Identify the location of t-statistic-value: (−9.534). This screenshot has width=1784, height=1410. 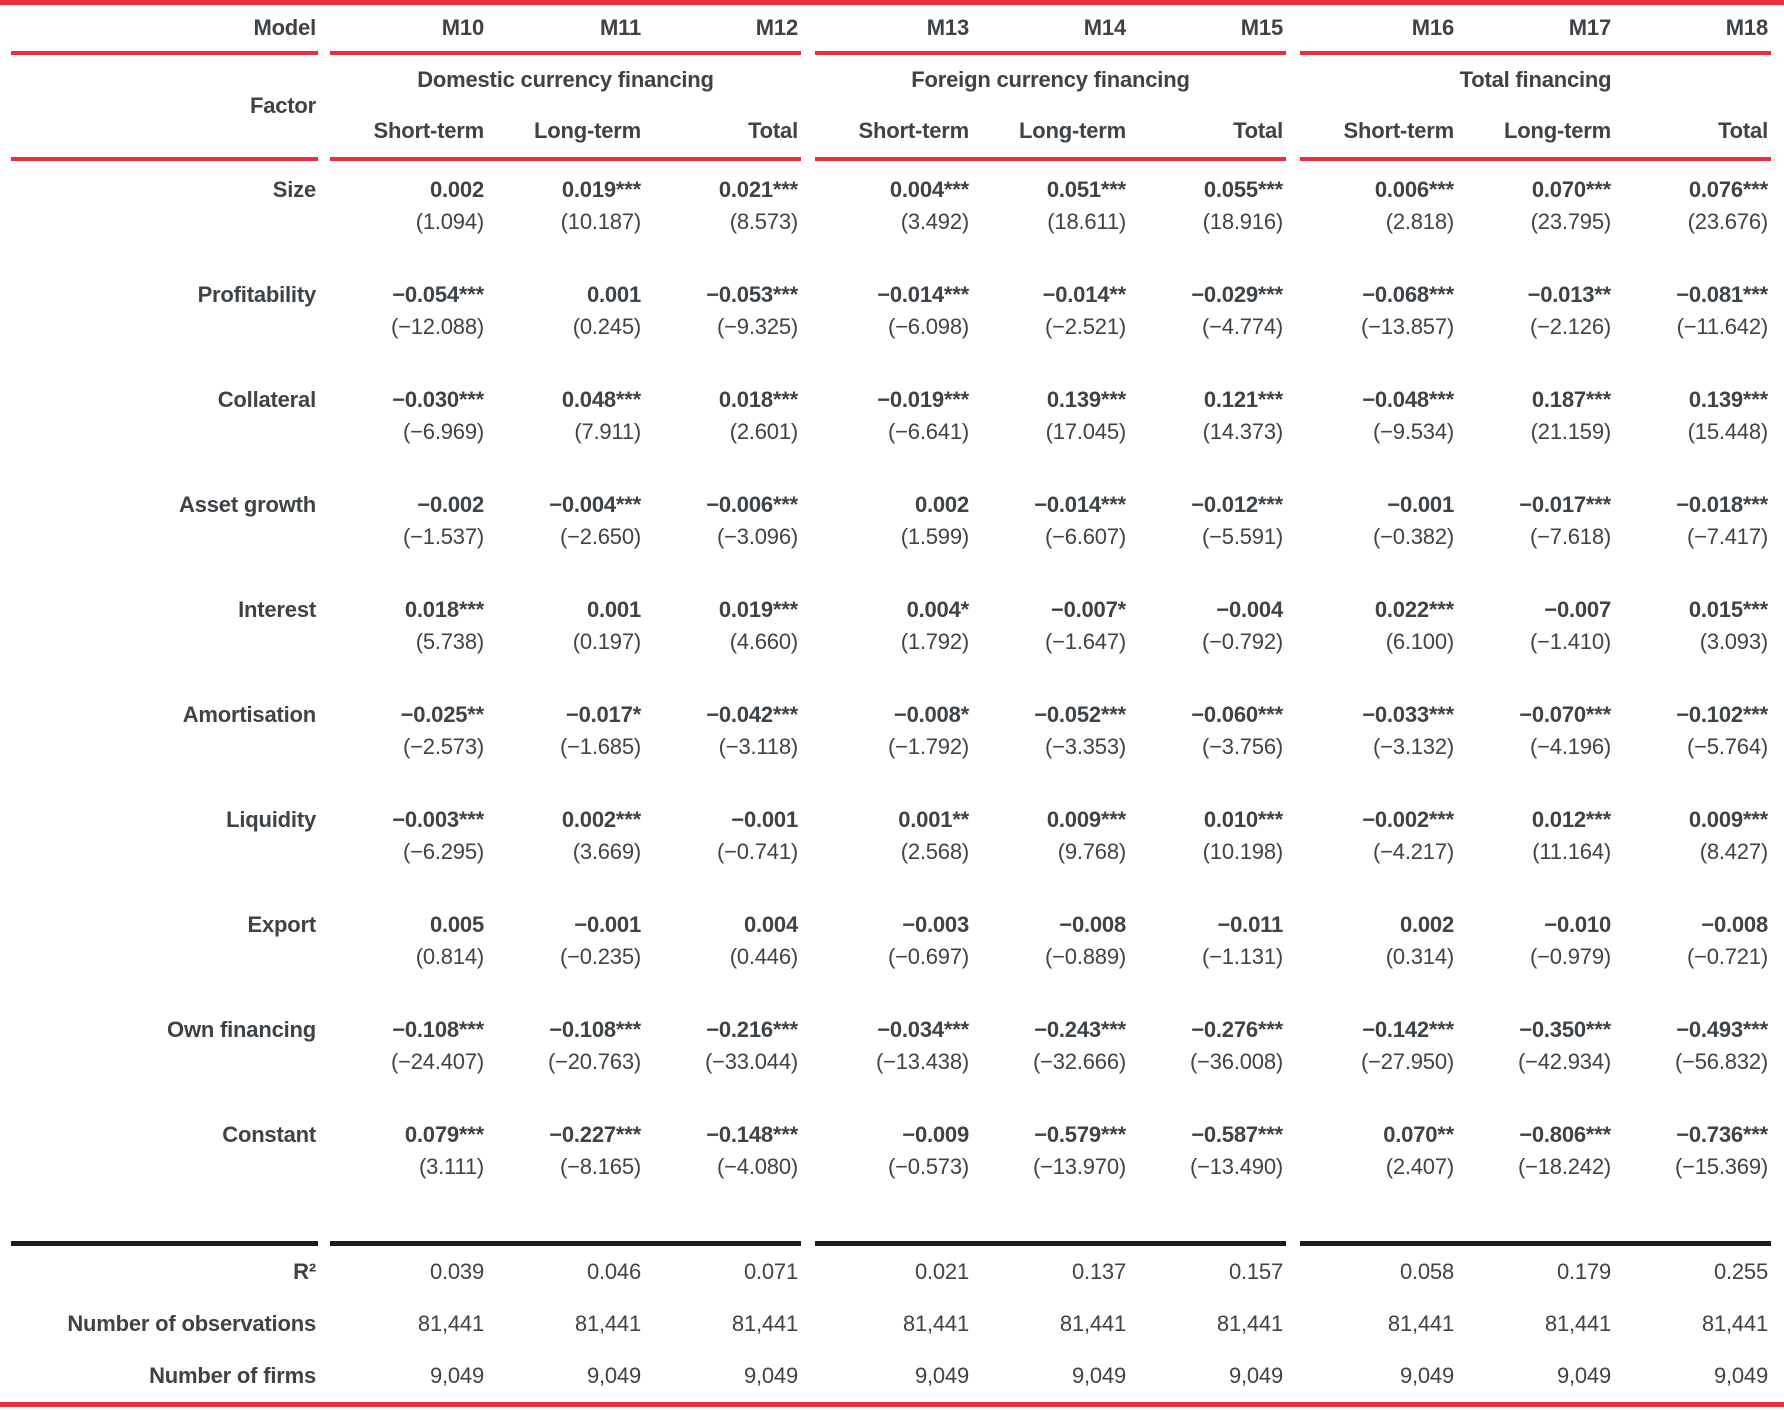
(1413, 431).